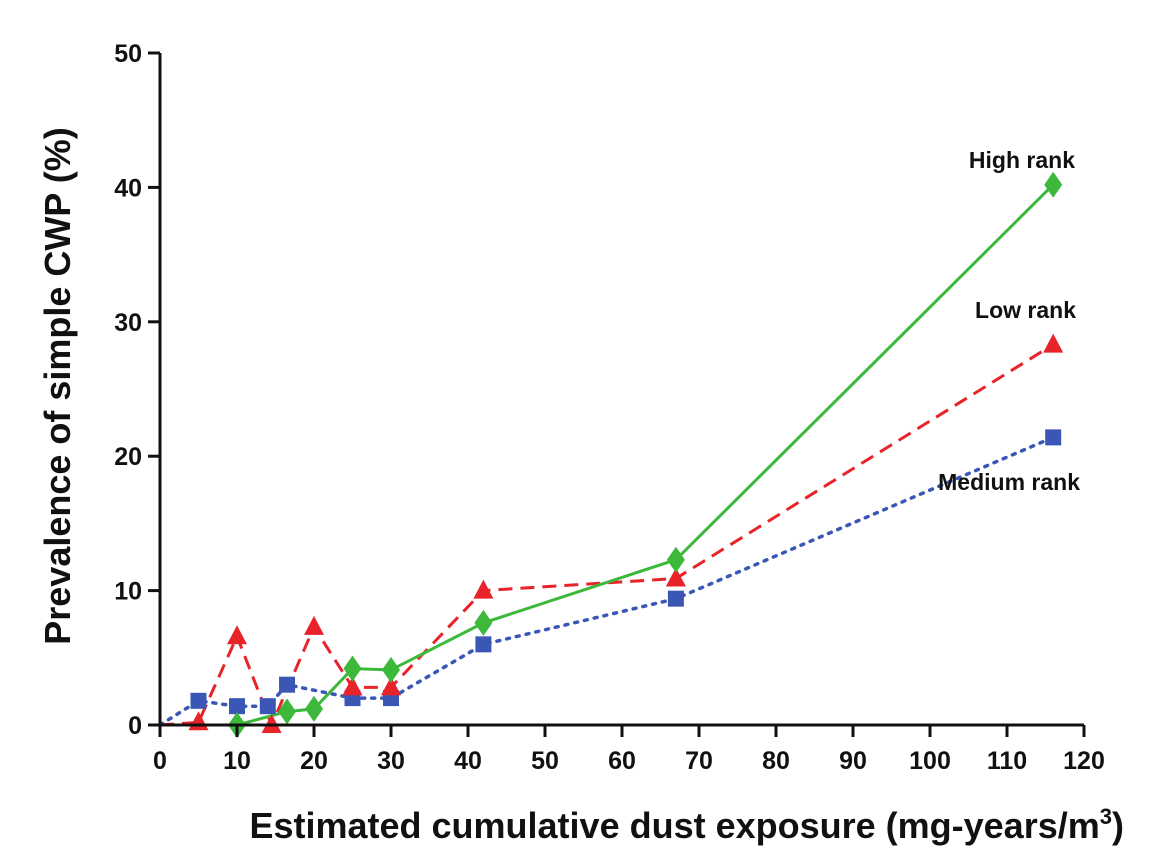 This screenshot has width=1156, height=854. Describe the element at coordinates (135, 726) in the screenshot. I see `y-tick-label: 0` at that location.